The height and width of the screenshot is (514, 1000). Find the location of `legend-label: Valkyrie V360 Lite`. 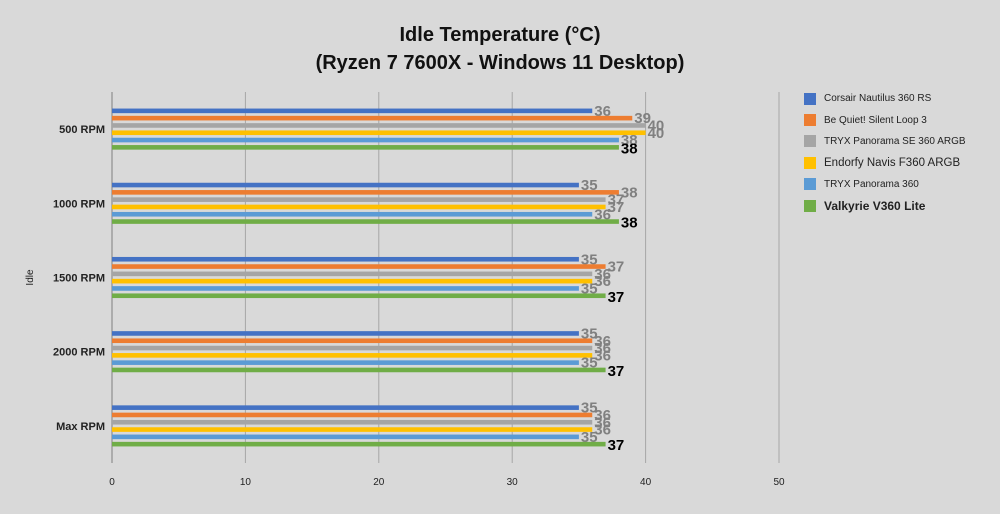

legend-label: Valkyrie V360 Lite is located at coordinates (875, 205).